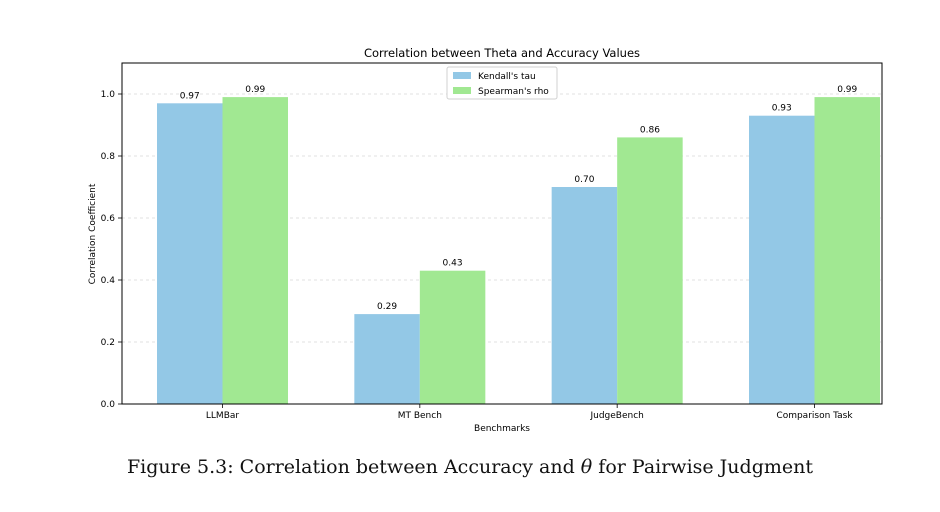 This screenshot has width=940, height=512. I want to click on y-tick-label: 0.2, so click(108, 343).